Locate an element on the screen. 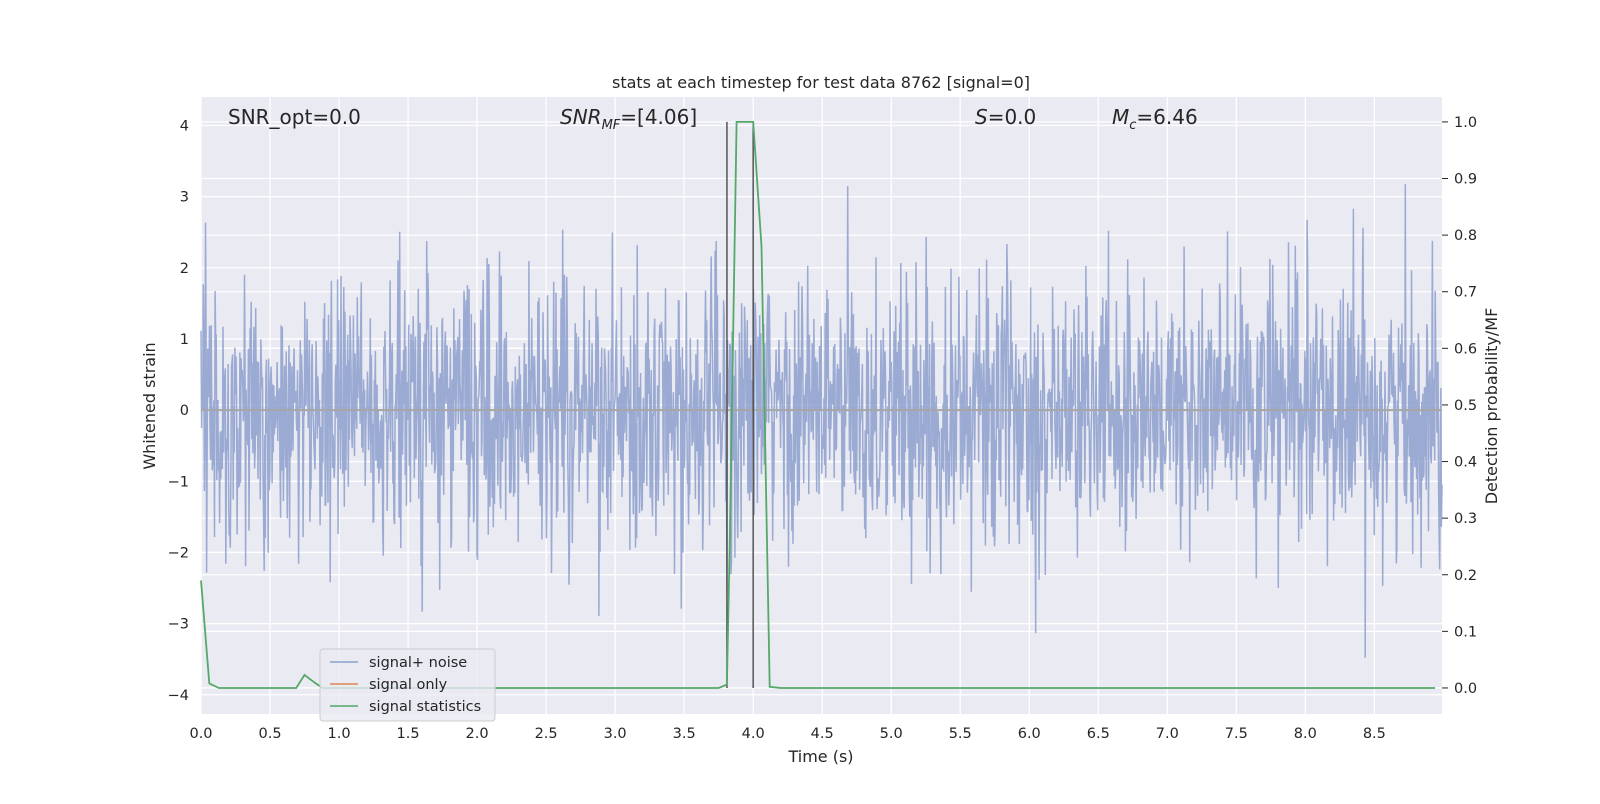  x-tick-label: 4.0 is located at coordinates (753, 734).